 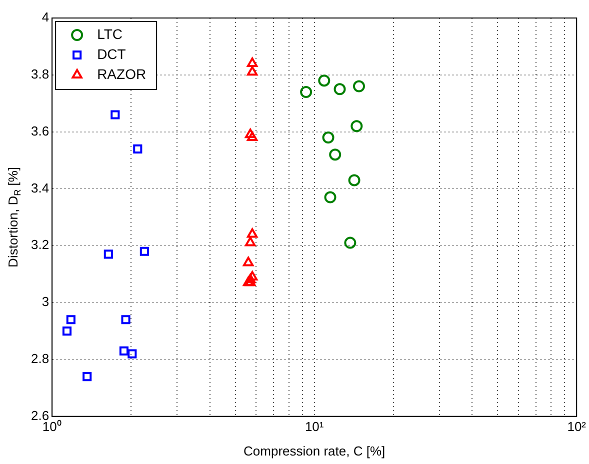 What do you see at coordinates (14, 217) in the screenshot?
I see `y-axis-title: Distortion, DR [%]` at bounding box center [14, 217].